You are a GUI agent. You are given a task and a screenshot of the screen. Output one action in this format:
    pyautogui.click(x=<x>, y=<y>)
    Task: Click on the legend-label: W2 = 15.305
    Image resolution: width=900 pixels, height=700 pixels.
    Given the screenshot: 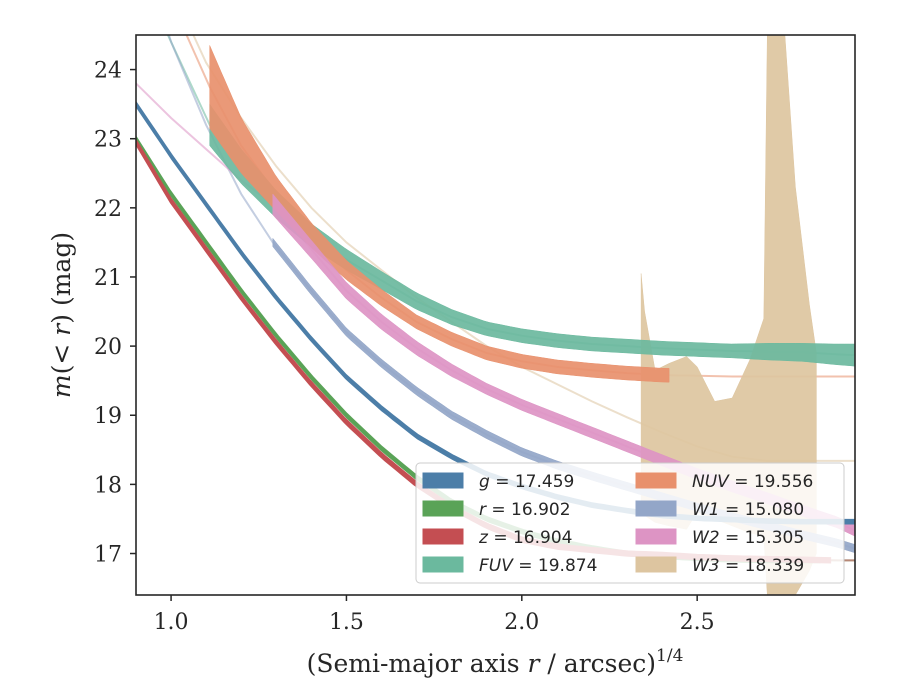 What is the action you would take?
    pyautogui.click(x=748, y=538)
    